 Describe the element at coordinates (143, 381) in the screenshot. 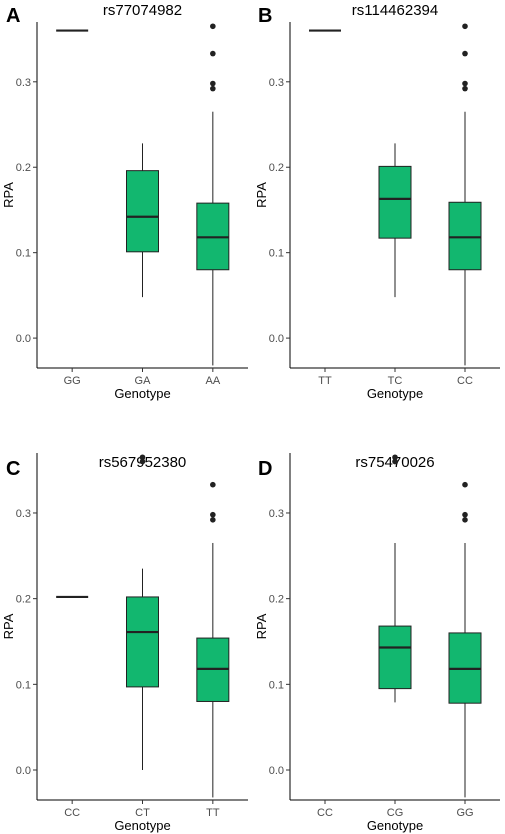

I see `x-tick-label: GA` at that location.